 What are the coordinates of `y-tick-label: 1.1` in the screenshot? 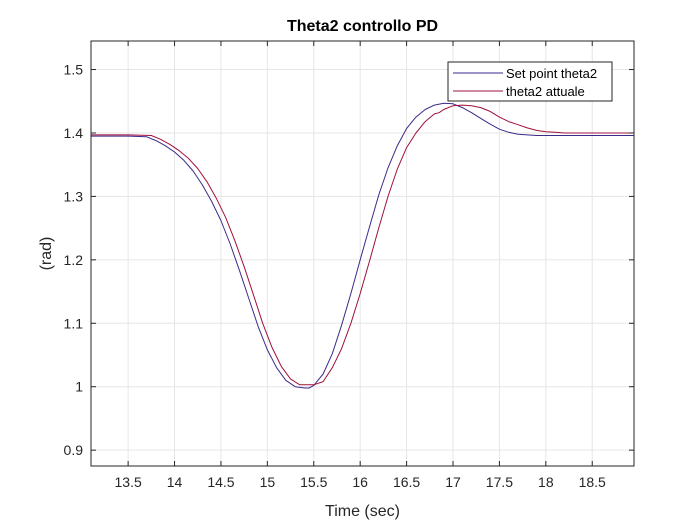 It's located at (74, 323).